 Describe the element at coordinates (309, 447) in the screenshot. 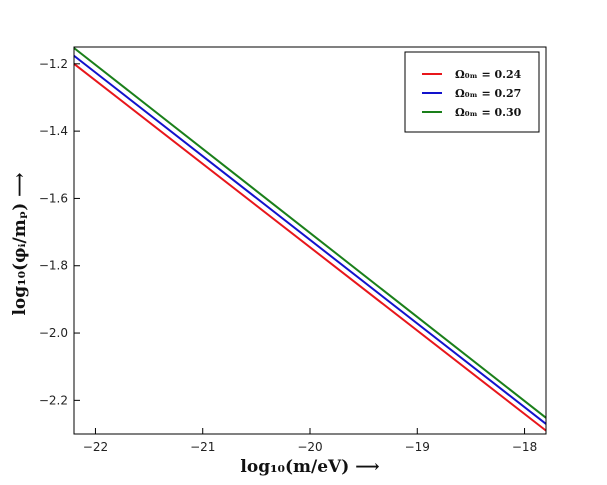

I see `x-tick-label: −20` at that location.